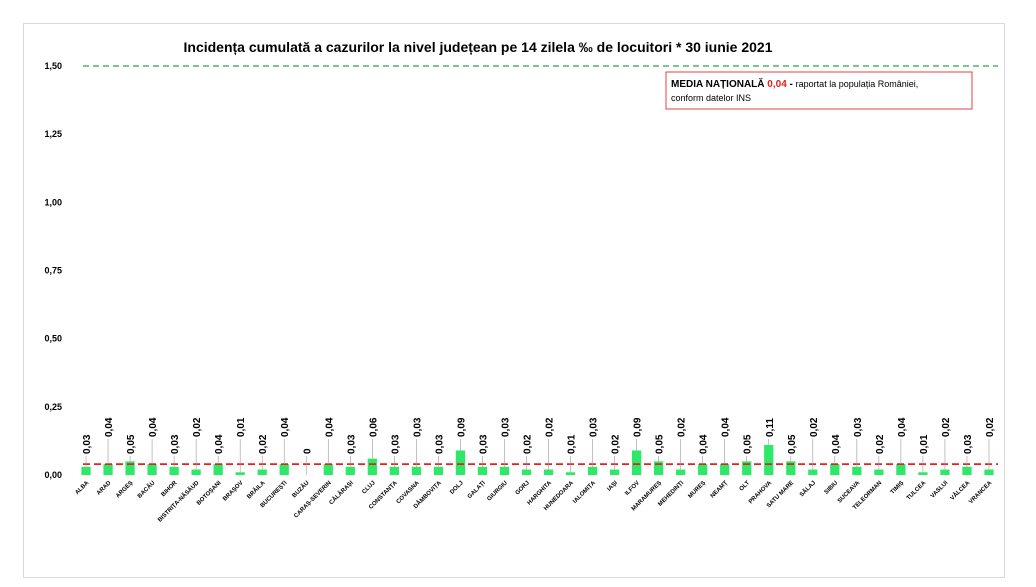 The height and width of the screenshot is (587, 1036). I want to click on x-tick-label: ALBA, so click(82, 488).